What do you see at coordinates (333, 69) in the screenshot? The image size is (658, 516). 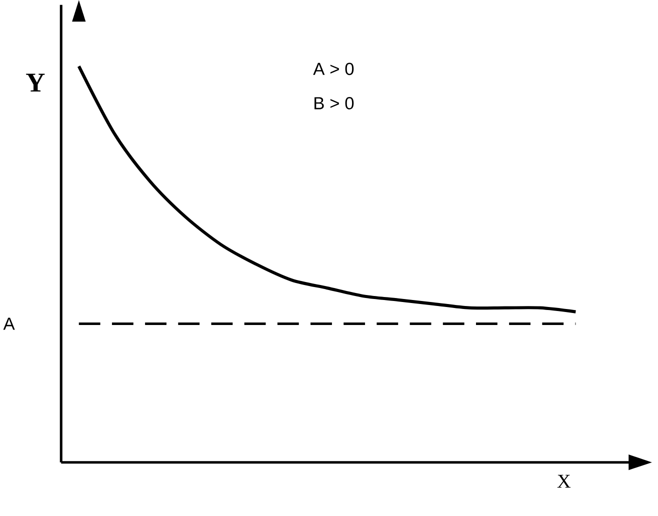 I see `annotation: A > 0` at bounding box center [333, 69].